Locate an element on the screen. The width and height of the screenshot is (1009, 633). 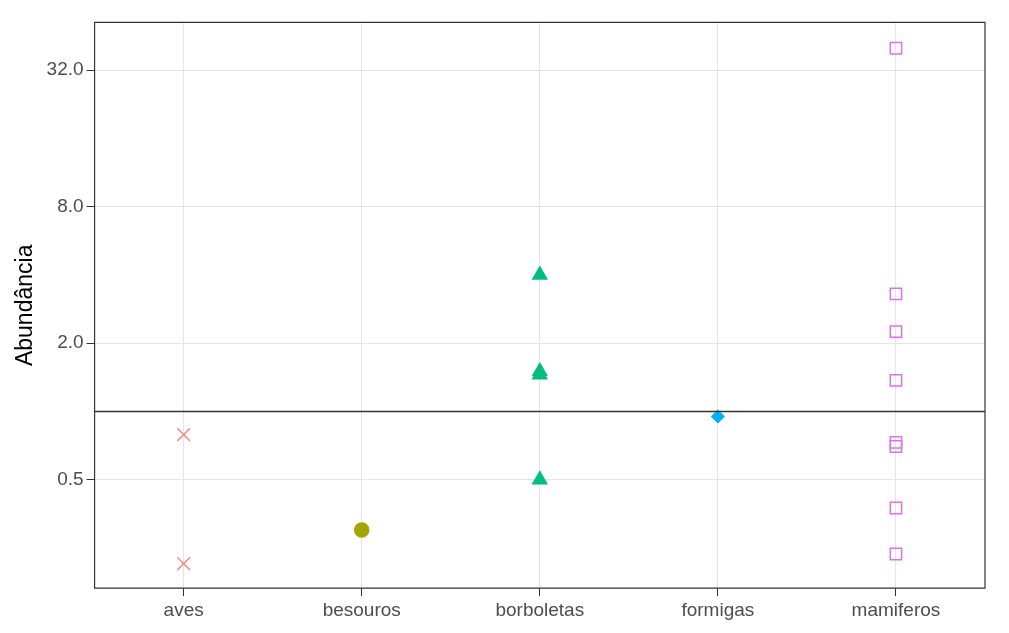
x-tick-label: besouros is located at coordinates (361, 609).